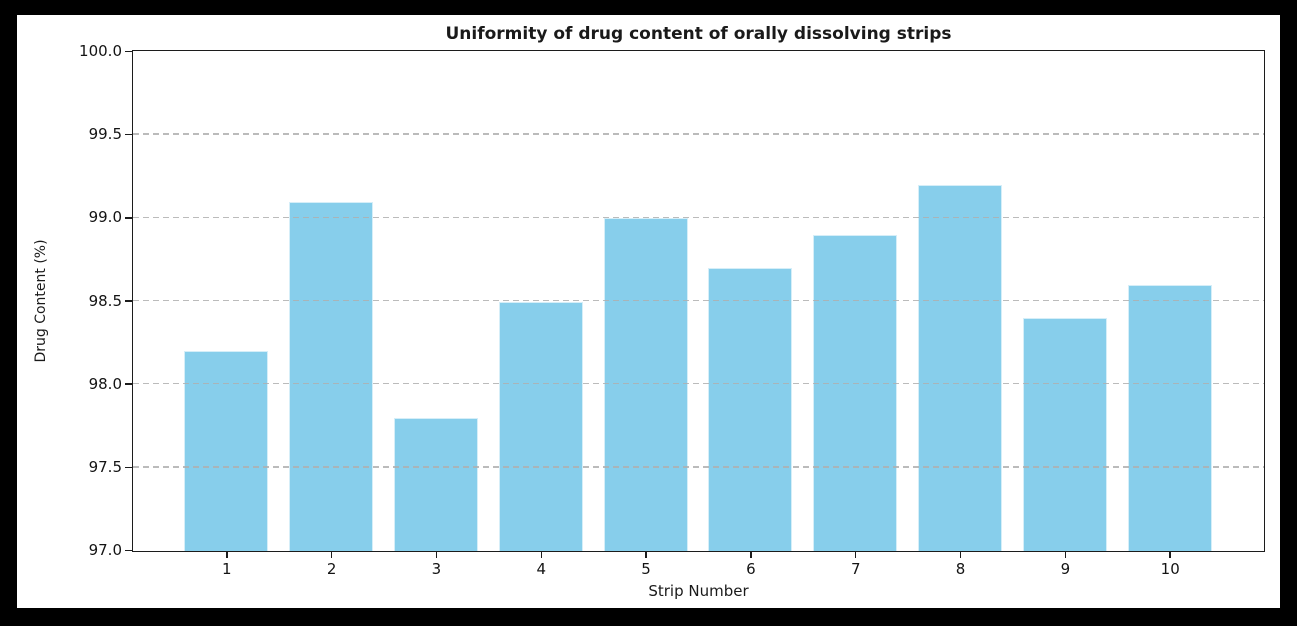 The image size is (1297, 626). Describe the element at coordinates (1170, 569) in the screenshot. I see `x-tick-label: 10` at that location.